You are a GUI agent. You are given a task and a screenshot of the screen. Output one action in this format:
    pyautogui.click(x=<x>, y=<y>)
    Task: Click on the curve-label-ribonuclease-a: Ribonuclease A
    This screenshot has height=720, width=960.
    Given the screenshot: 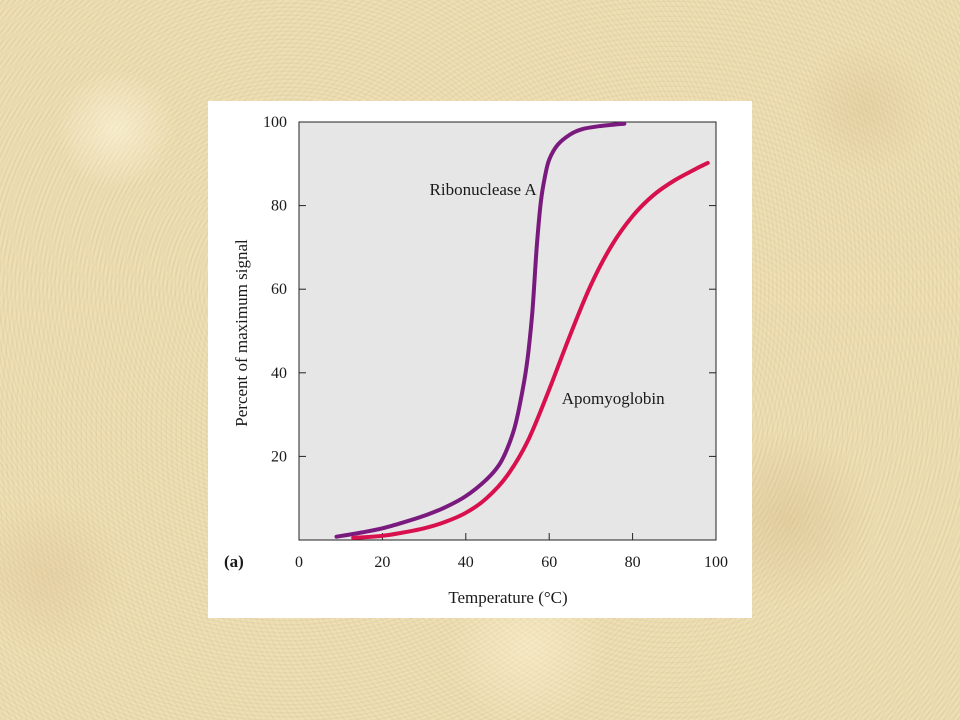 What is the action you would take?
    pyautogui.click(x=484, y=189)
    